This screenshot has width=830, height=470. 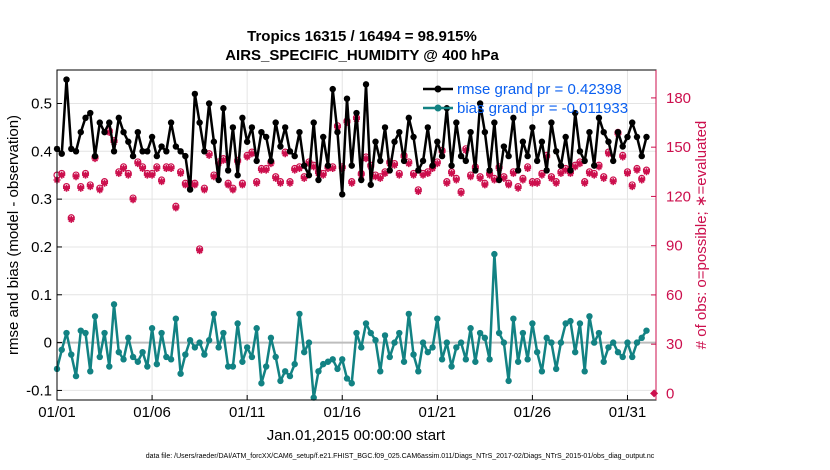 What do you see at coordinates (539, 89) in the screenshot?
I see `legend-rmse-label: rmse grand pr = 0.42398` at bounding box center [539, 89].